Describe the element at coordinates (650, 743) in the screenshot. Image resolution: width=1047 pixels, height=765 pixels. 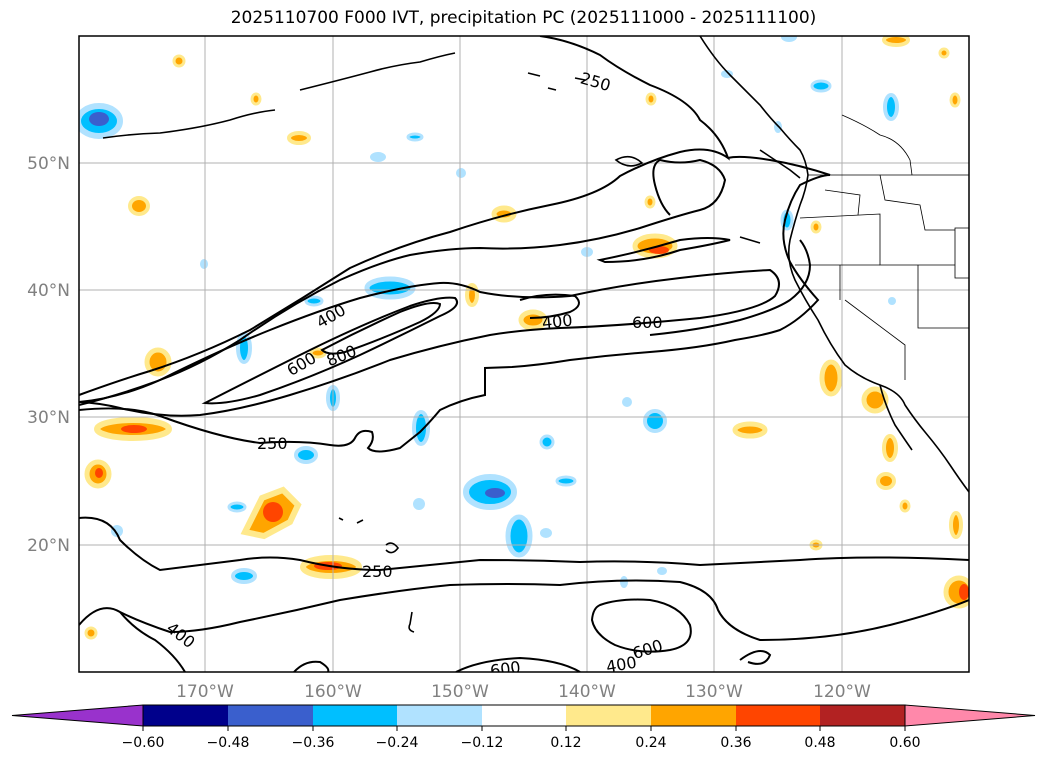
I see `colorbar-tick-label: 0.24` at that location.